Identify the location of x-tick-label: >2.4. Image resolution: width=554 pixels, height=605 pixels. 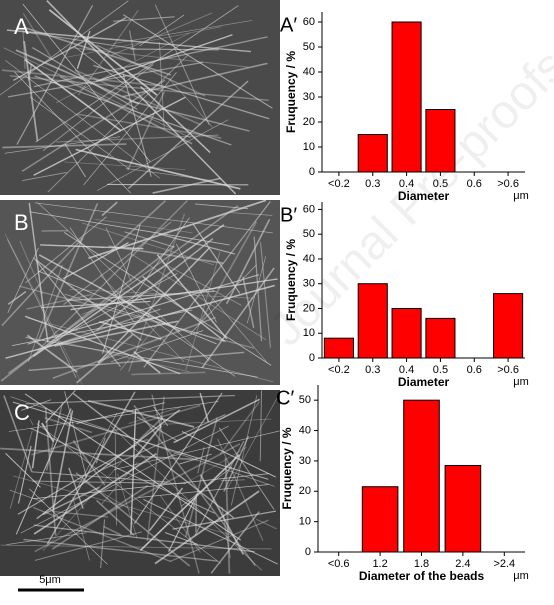
(504, 564).